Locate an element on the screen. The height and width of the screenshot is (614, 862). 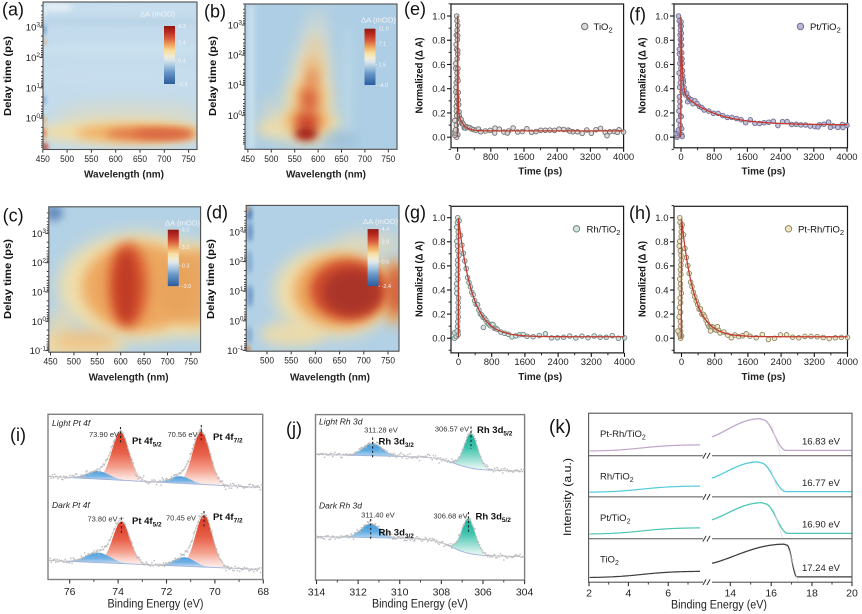
svg-text: (i) is located at coordinates (18, 435).